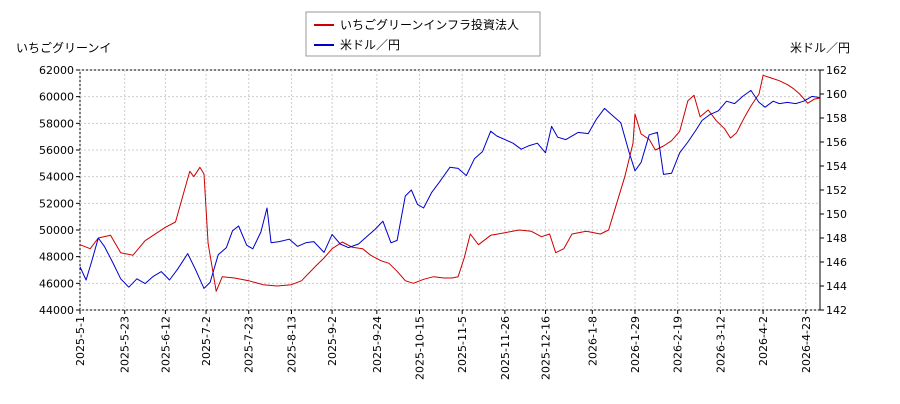 Image resolution: width=900 pixels, height=404 pixels. I want to click on right-tick-label: 148, so click(836, 238).